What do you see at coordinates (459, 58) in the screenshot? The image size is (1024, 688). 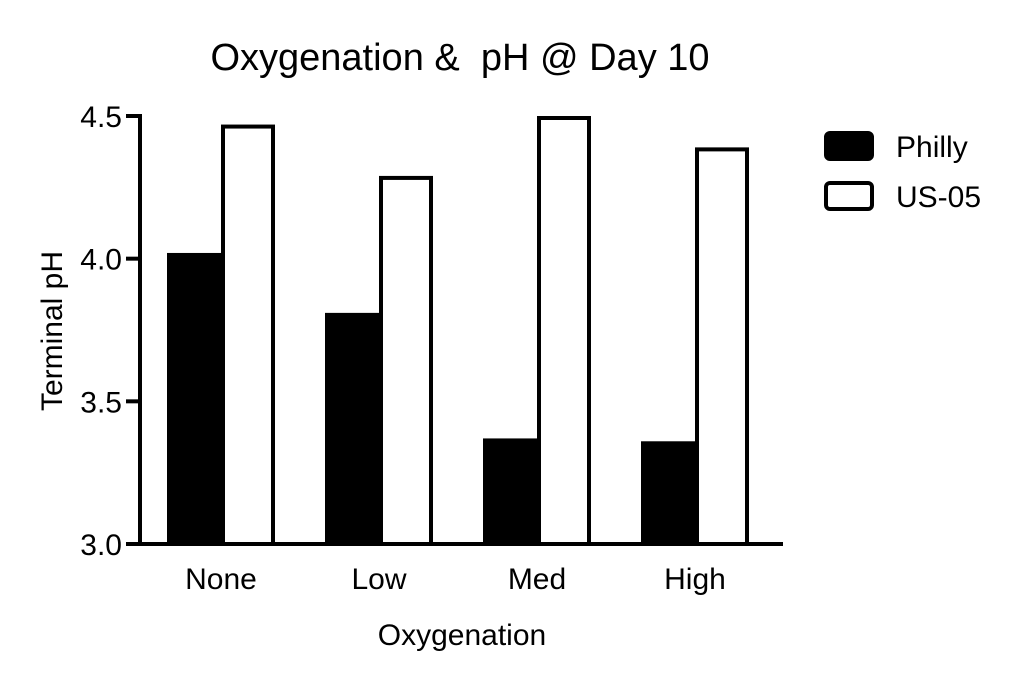 I see `chart-title: Oxygenation & pH @ Day 10` at bounding box center [459, 58].